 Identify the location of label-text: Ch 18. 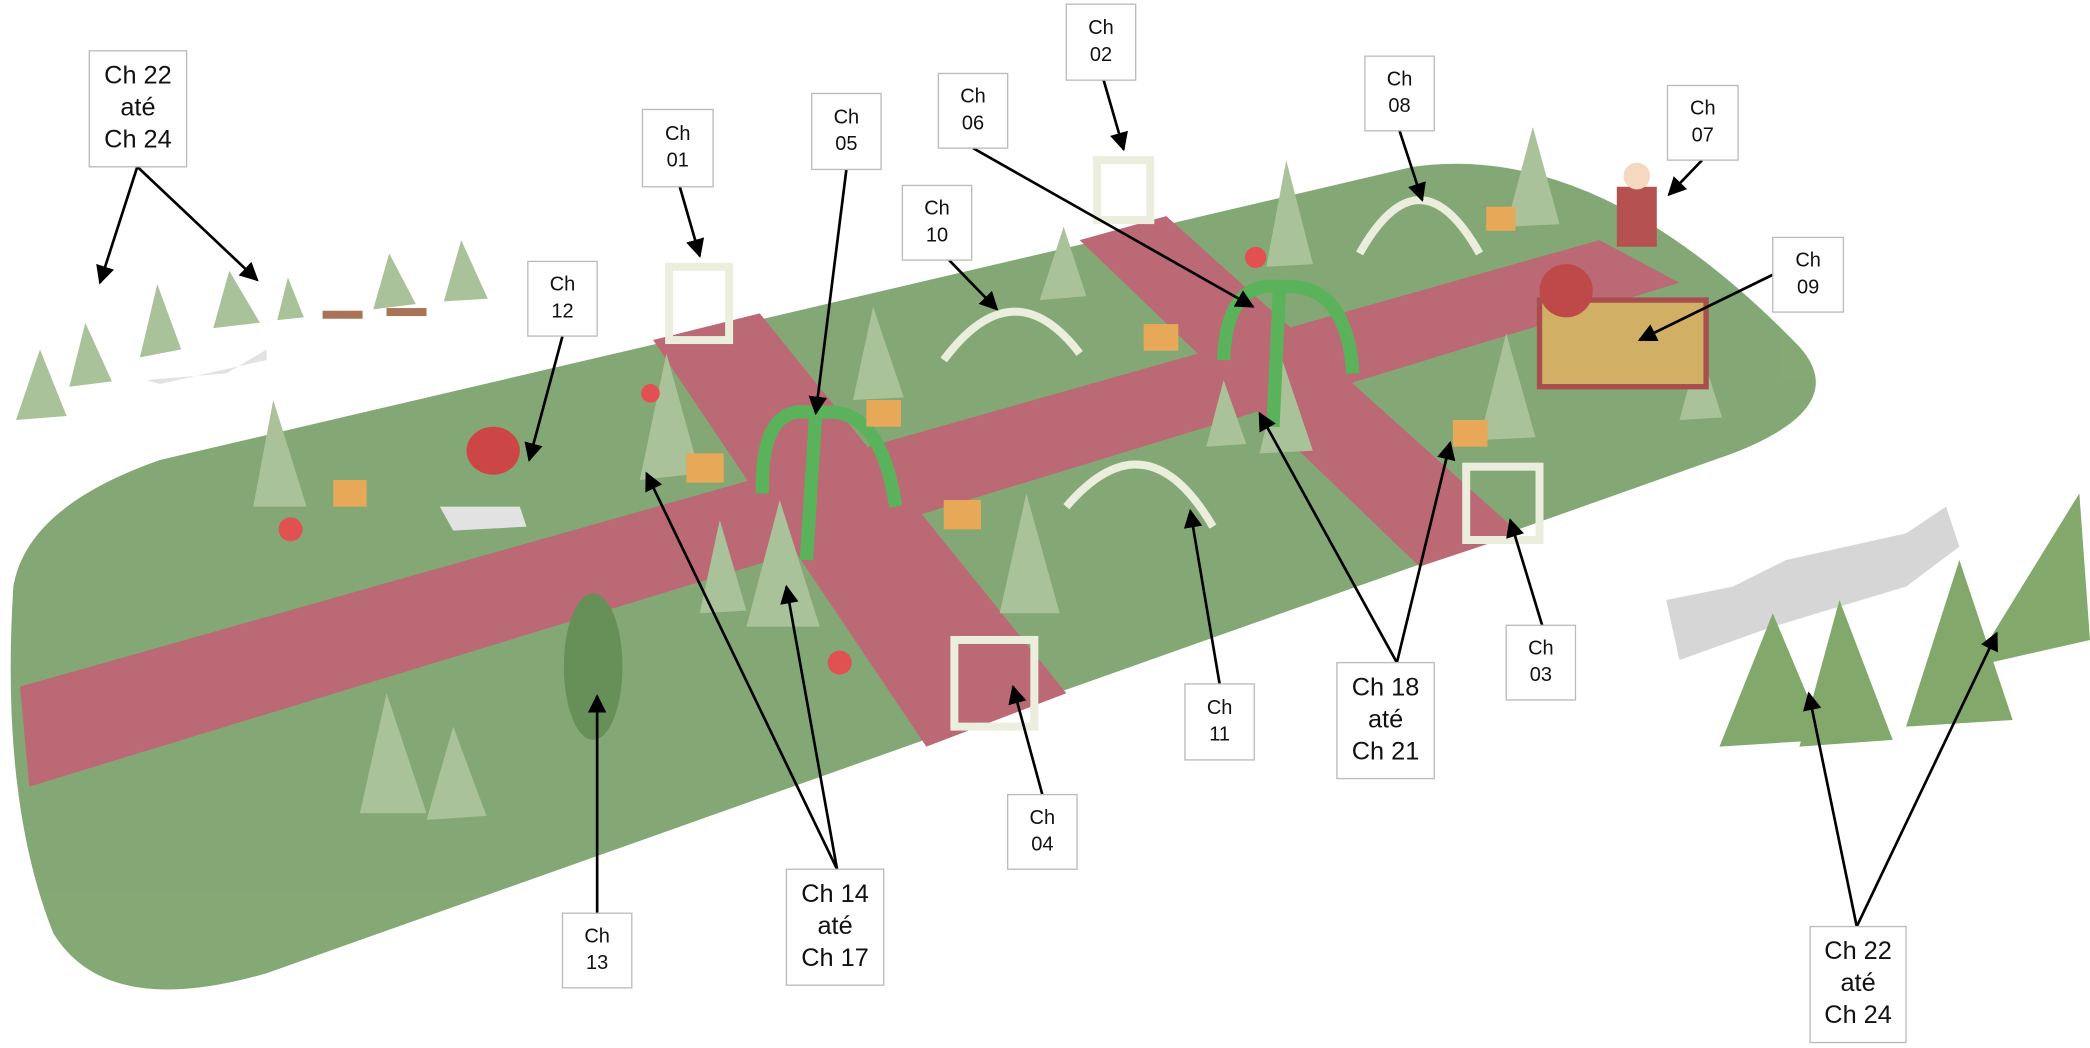
(1386, 687).